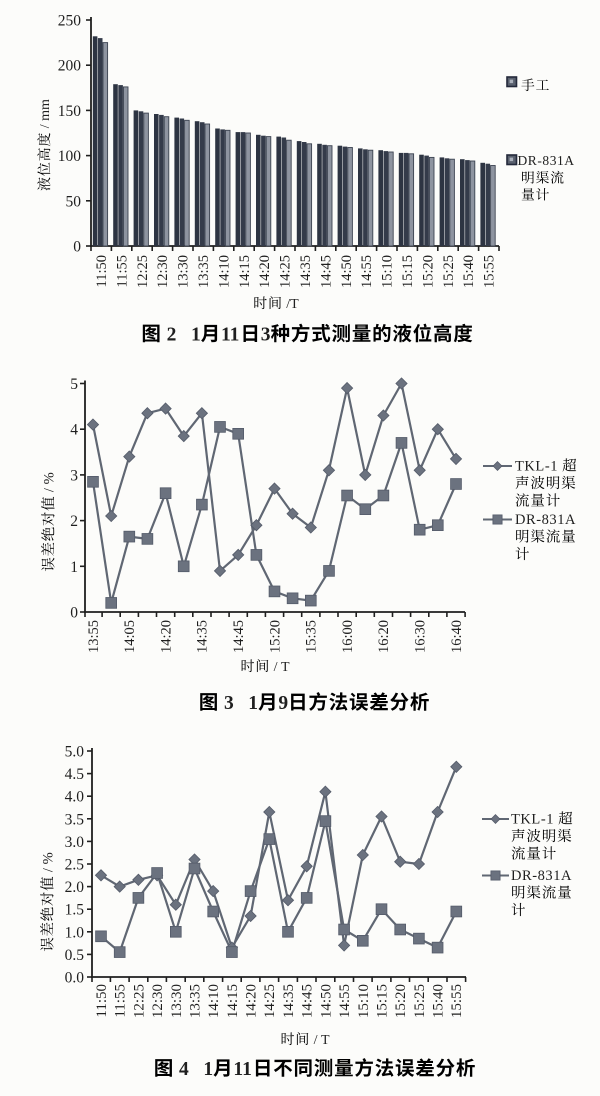 Image resolution: width=600 pixels, height=1096 pixels. Describe the element at coordinates (312, 636) in the screenshot. I see `svg-text: 15:35` at that location.